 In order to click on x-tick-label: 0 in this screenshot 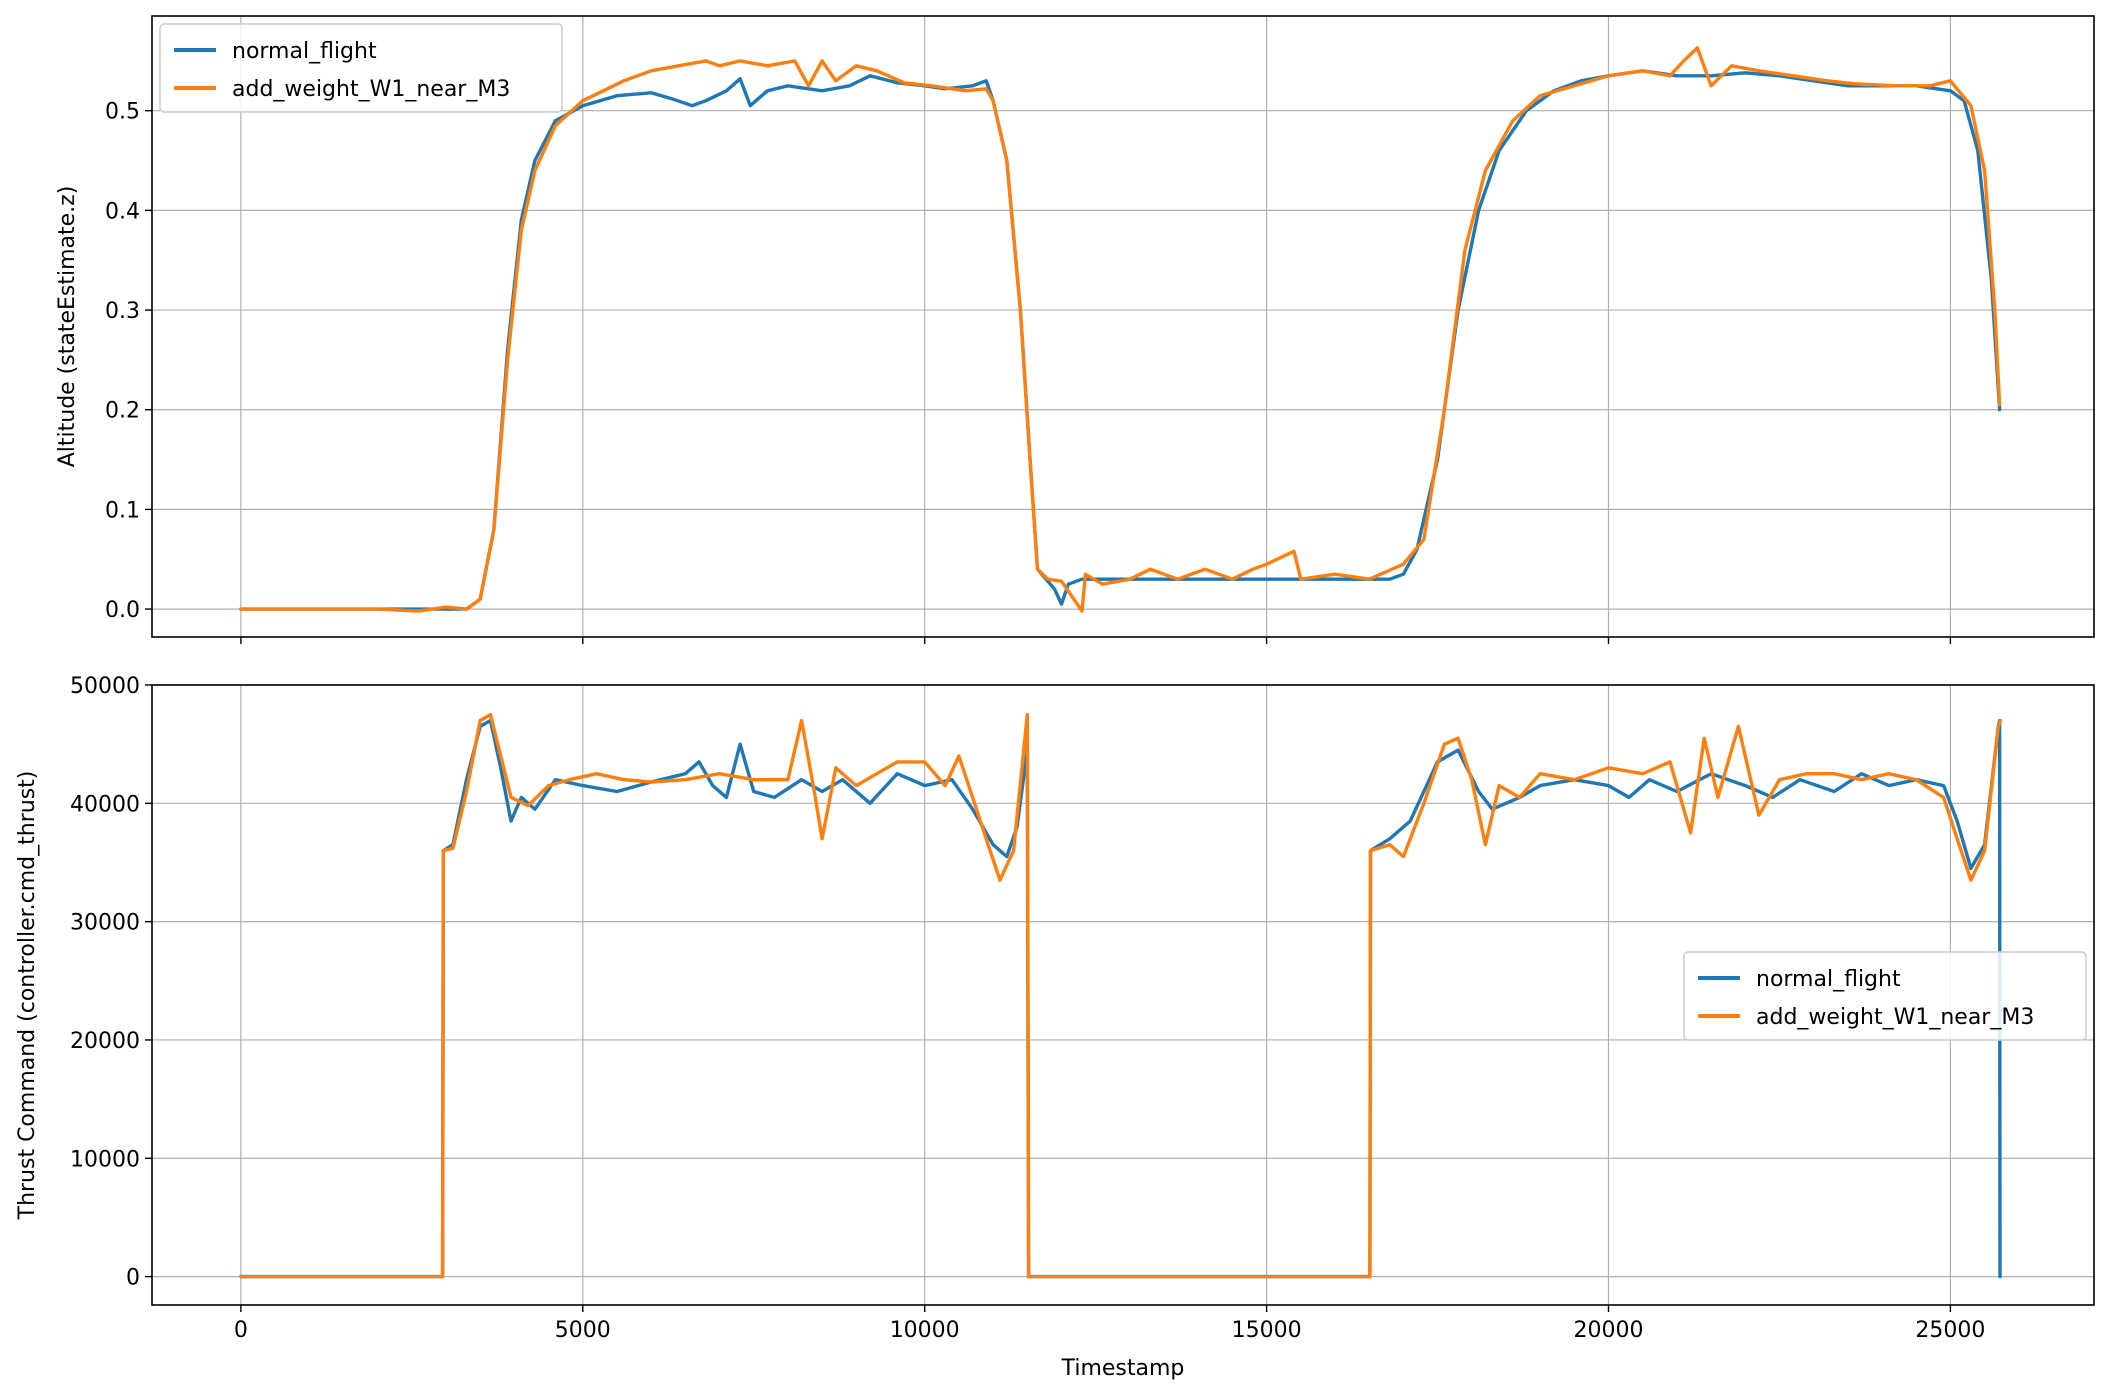, I will do `click(241, 1330)`.